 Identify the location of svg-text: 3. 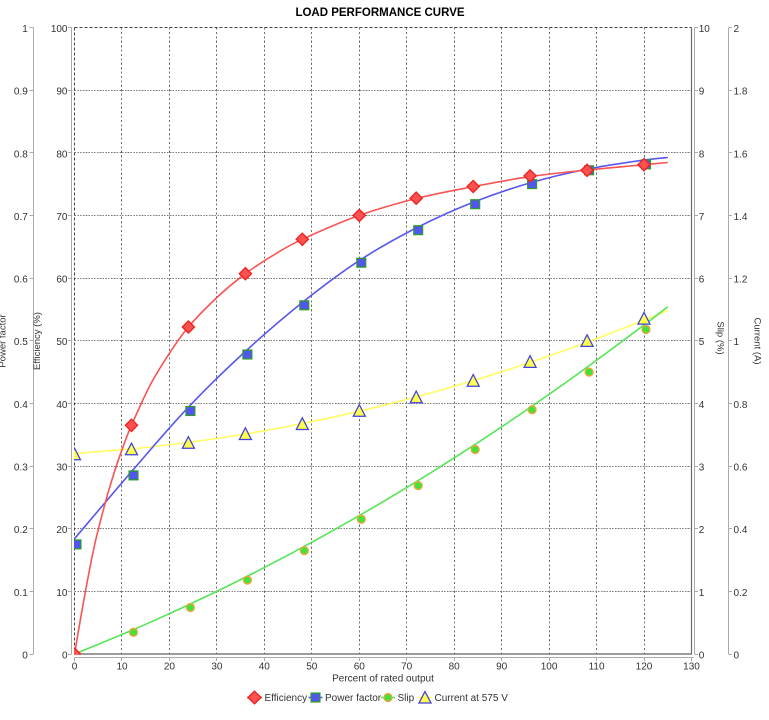
(702, 468).